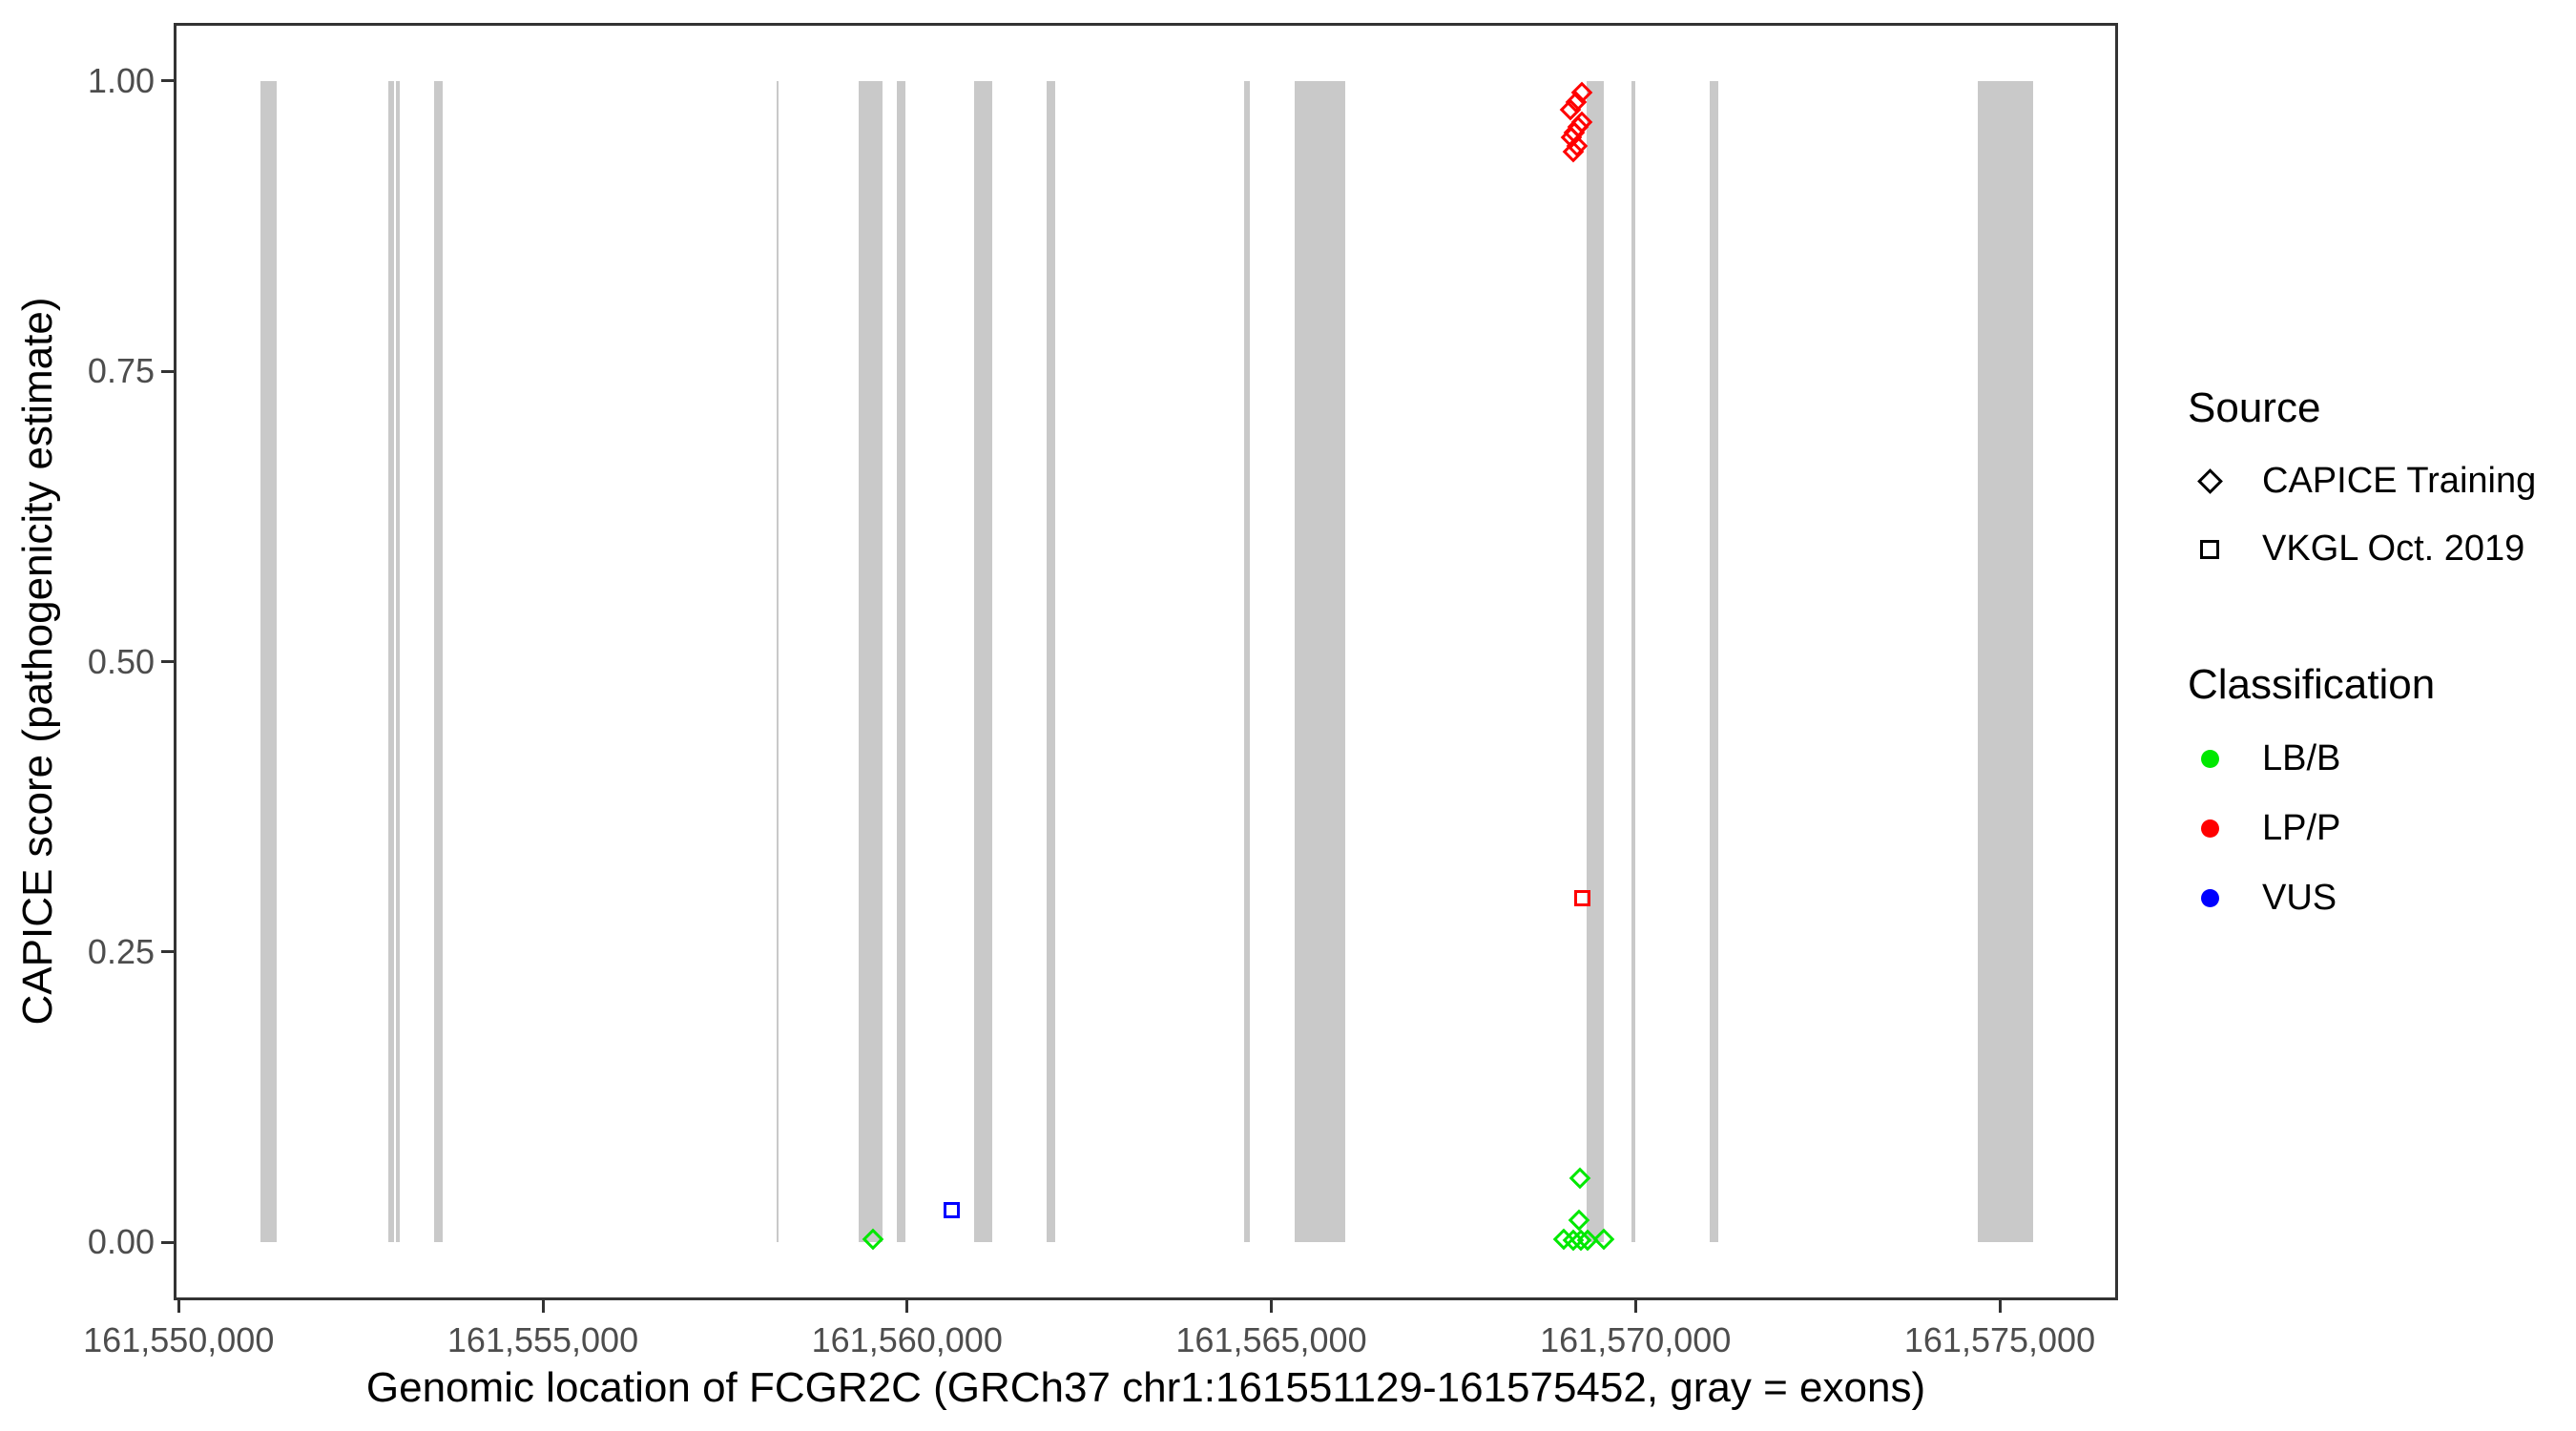 This screenshot has width=2576, height=1431. What do you see at coordinates (2254, 407) in the screenshot?
I see `legend-source-title: Source` at bounding box center [2254, 407].